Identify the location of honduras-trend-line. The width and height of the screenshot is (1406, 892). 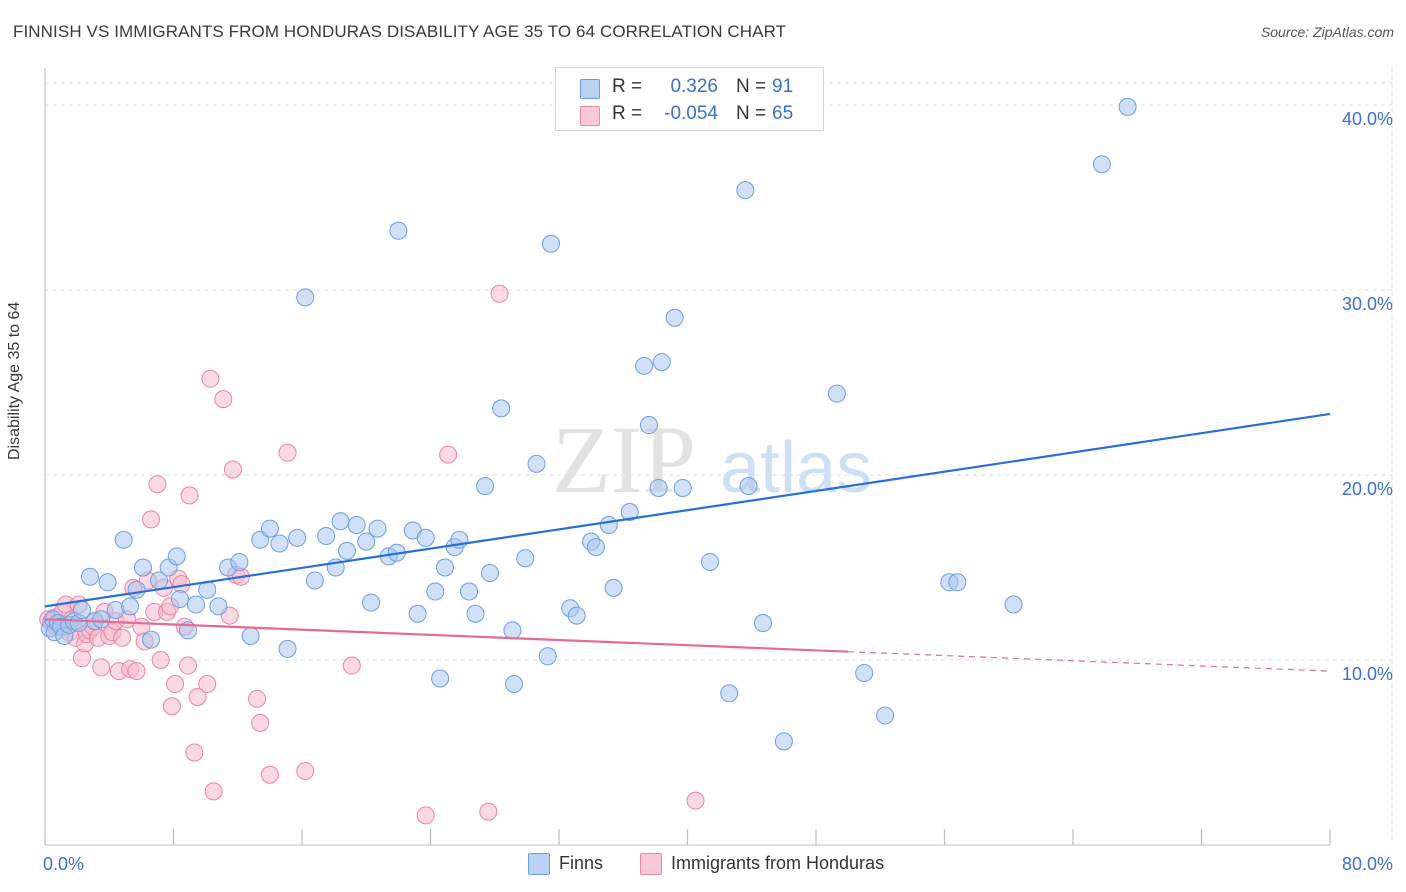
(446, 635).